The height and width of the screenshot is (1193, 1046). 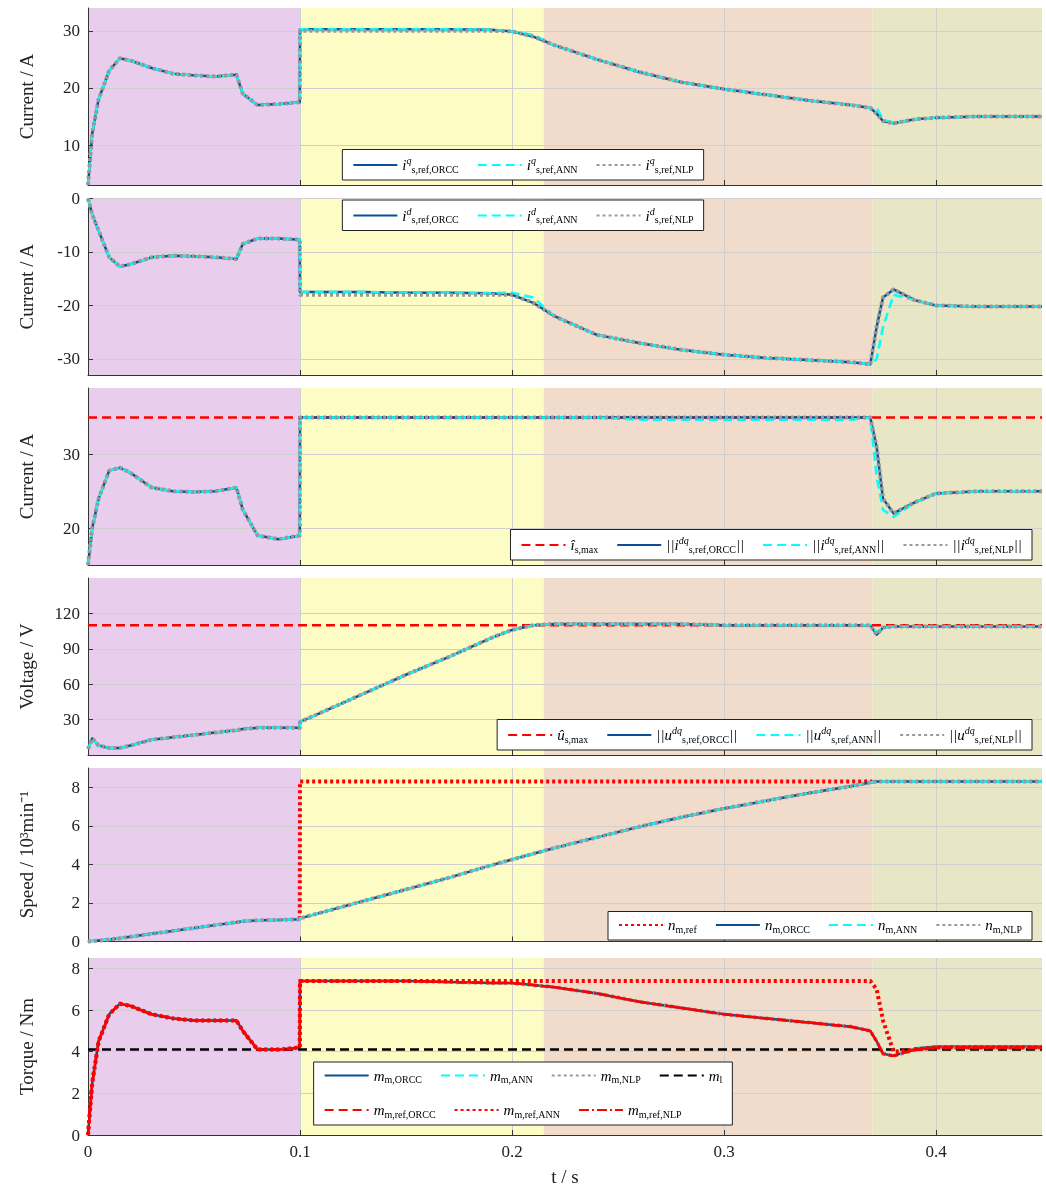 I want to click on y-axis-title: Voltage / V, so click(x=26, y=666).